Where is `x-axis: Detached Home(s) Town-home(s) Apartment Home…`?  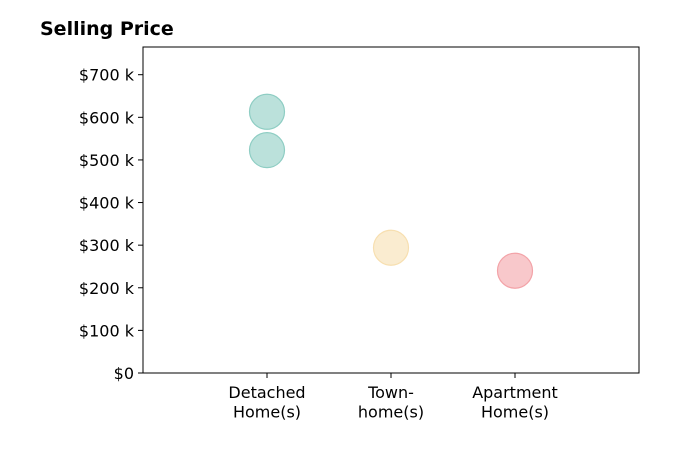
x-axis: Detached Home(s) Town-home(s) Apartment Home… is located at coordinates (393, 397).